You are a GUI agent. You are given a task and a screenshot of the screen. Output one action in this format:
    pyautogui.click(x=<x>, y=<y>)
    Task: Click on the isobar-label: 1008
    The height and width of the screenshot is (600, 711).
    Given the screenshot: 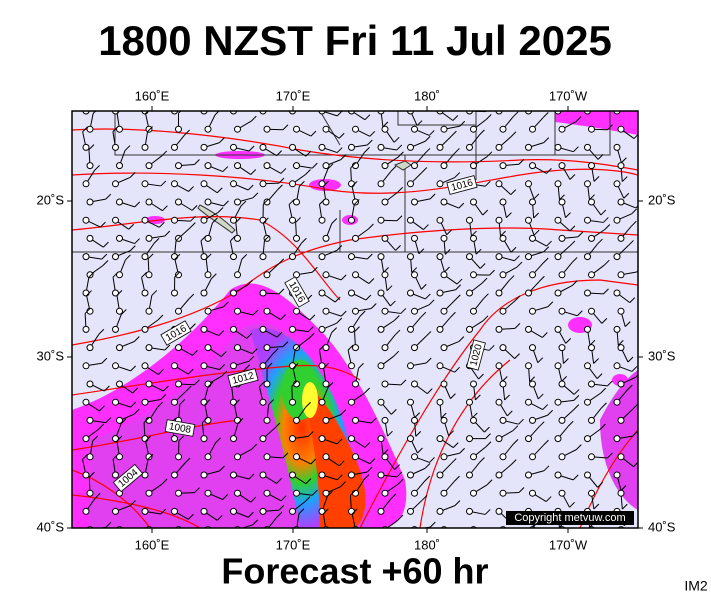 What is the action you would take?
    pyautogui.click(x=180, y=428)
    